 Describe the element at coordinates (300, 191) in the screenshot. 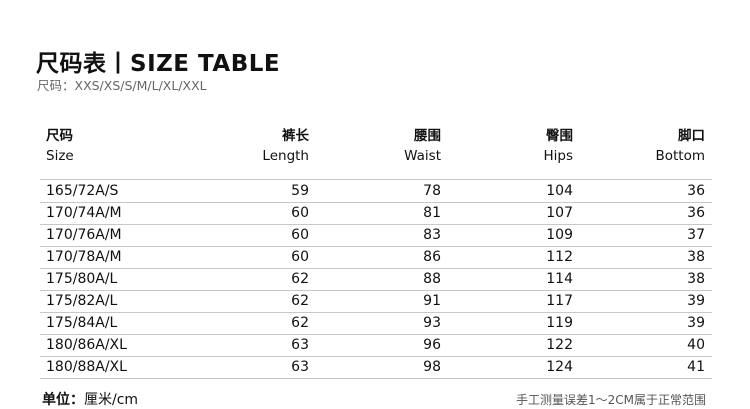

I see `table-cell: 59` at that location.